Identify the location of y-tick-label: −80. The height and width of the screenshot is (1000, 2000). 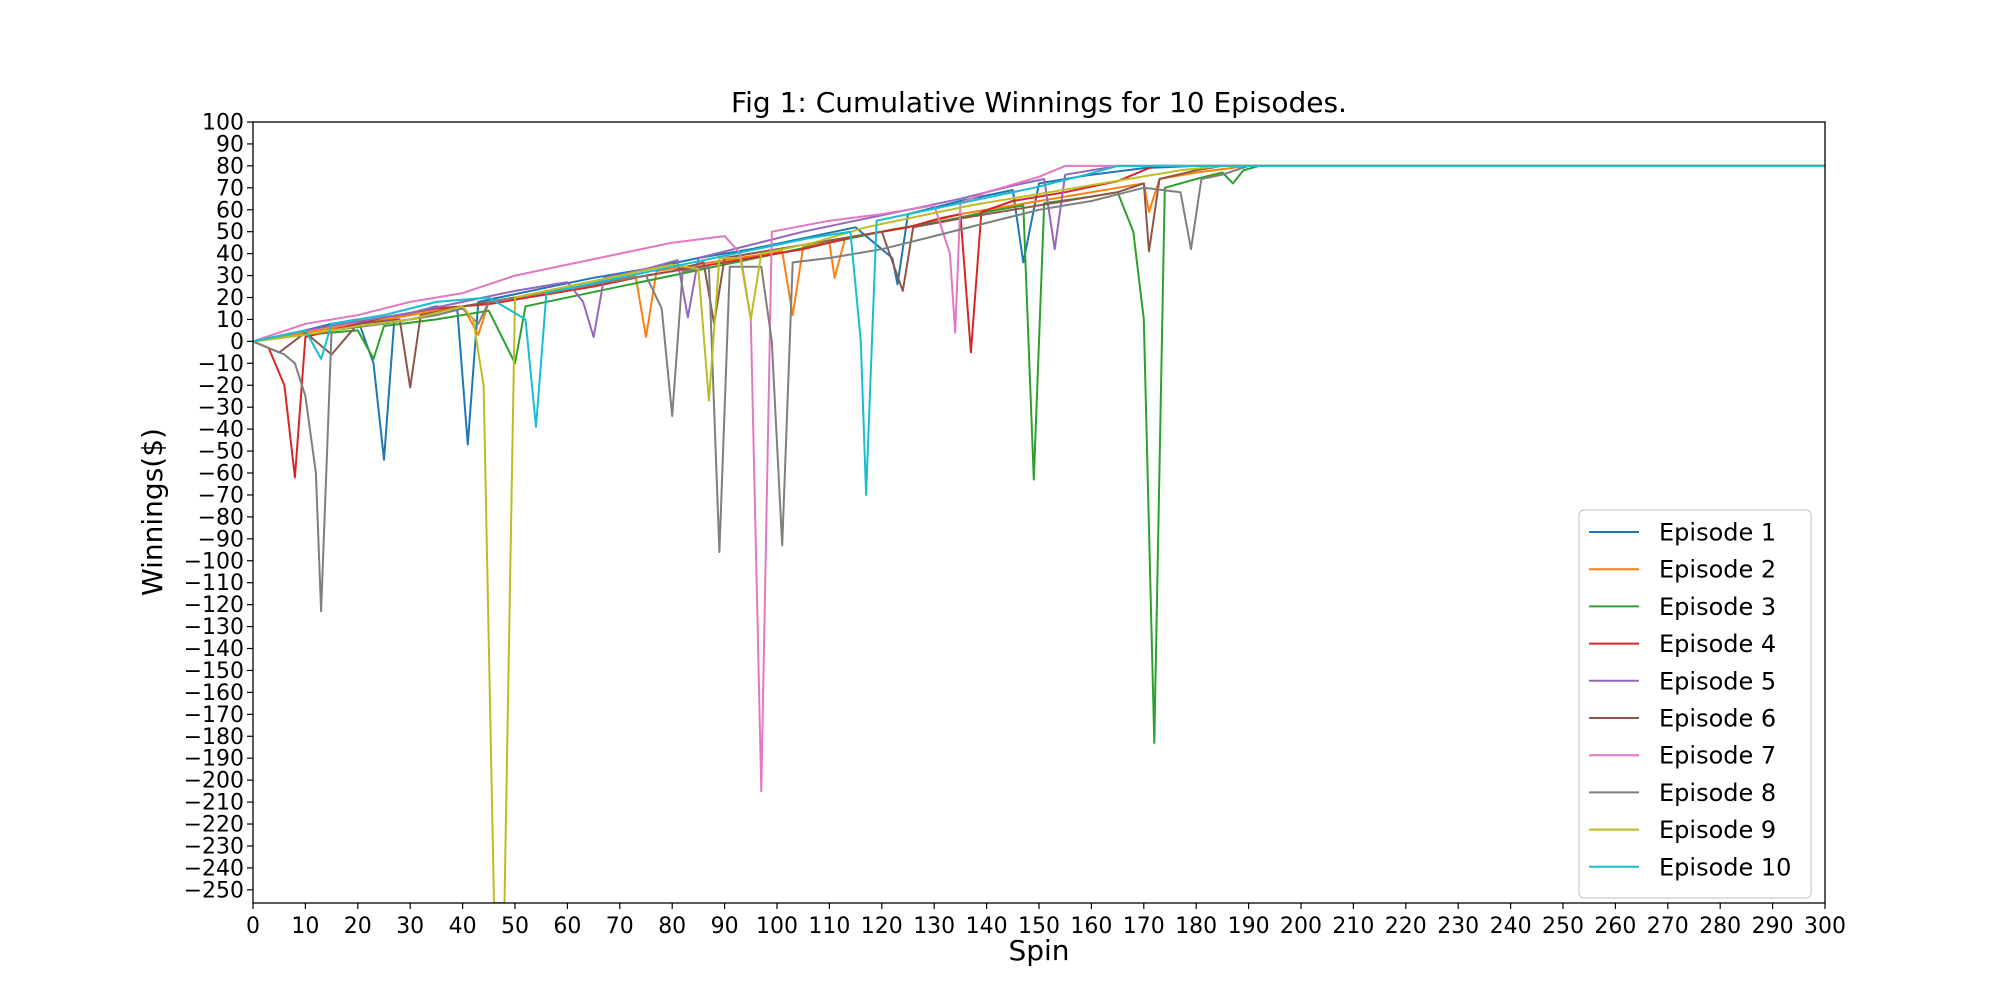
(221, 517).